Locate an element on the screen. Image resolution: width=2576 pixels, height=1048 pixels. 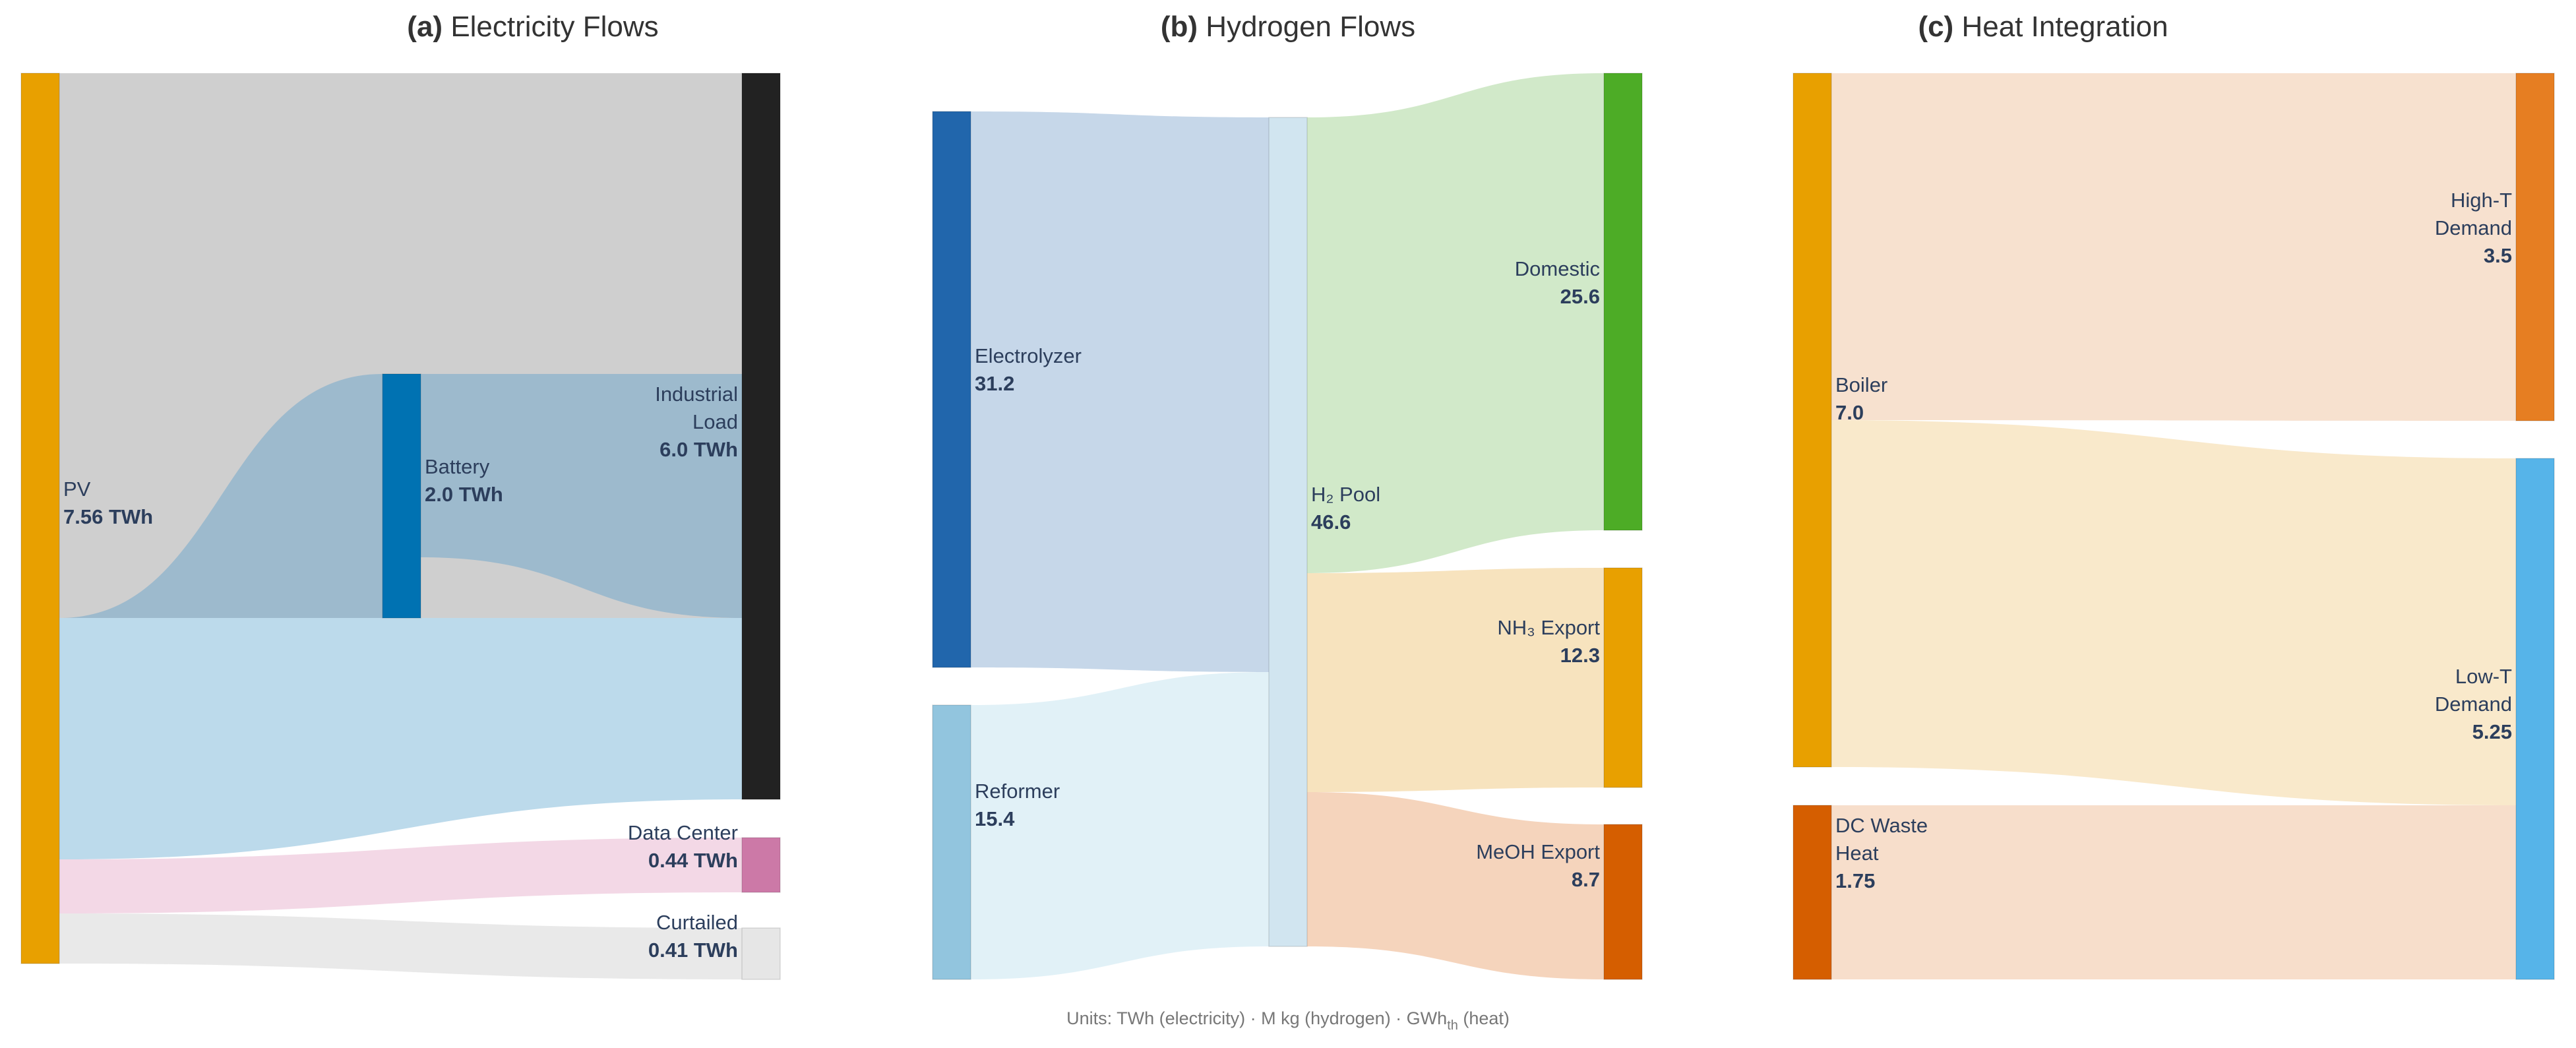
node-label-dcwaste: DC Waste Heat 1.75 is located at coordinates (1881, 853).